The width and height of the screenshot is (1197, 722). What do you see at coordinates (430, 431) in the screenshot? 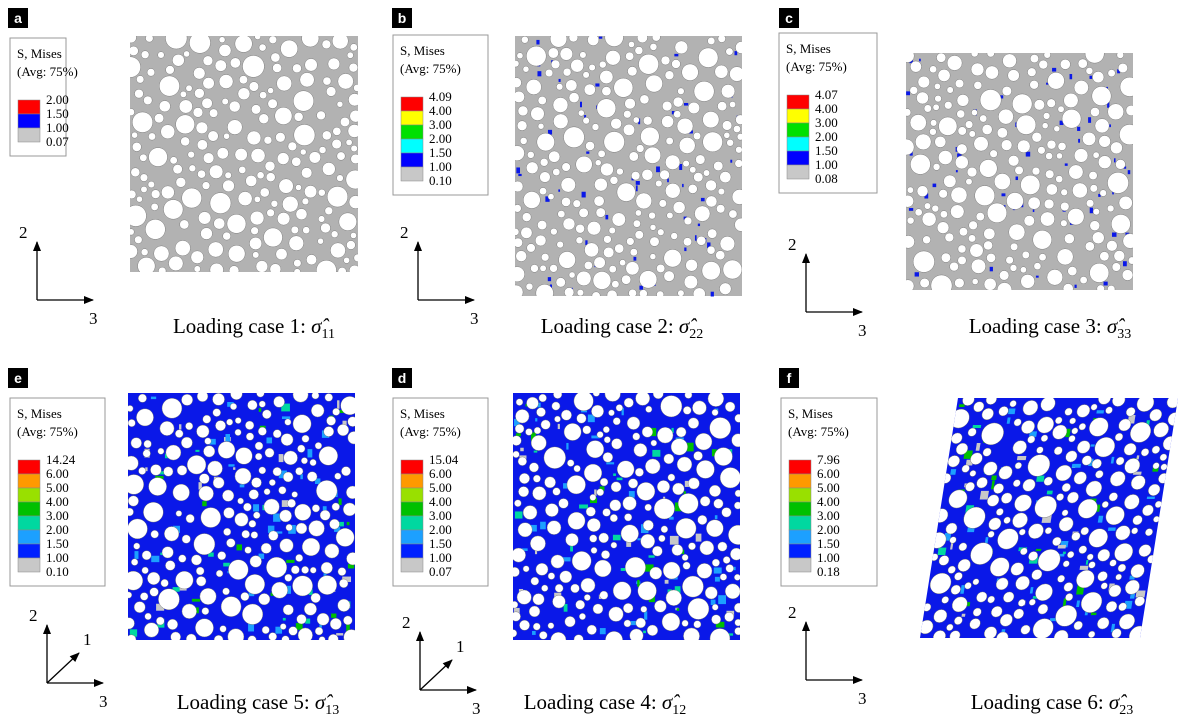
I see `legend-title: (Avg: 75%)` at bounding box center [430, 431].